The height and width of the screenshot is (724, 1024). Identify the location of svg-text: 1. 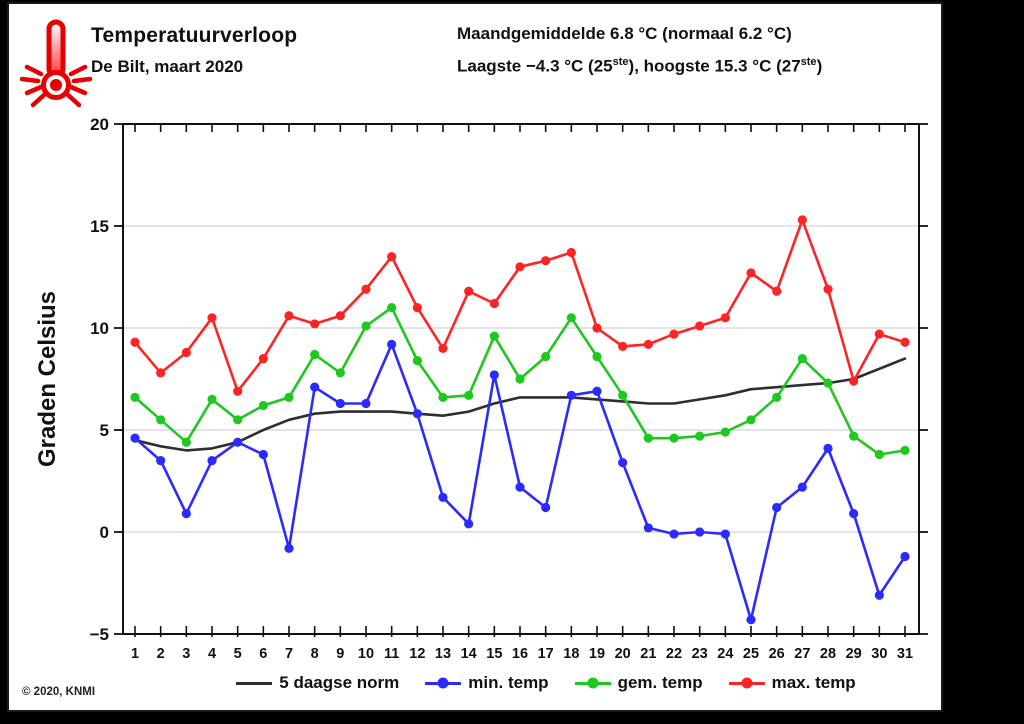
(135, 654).